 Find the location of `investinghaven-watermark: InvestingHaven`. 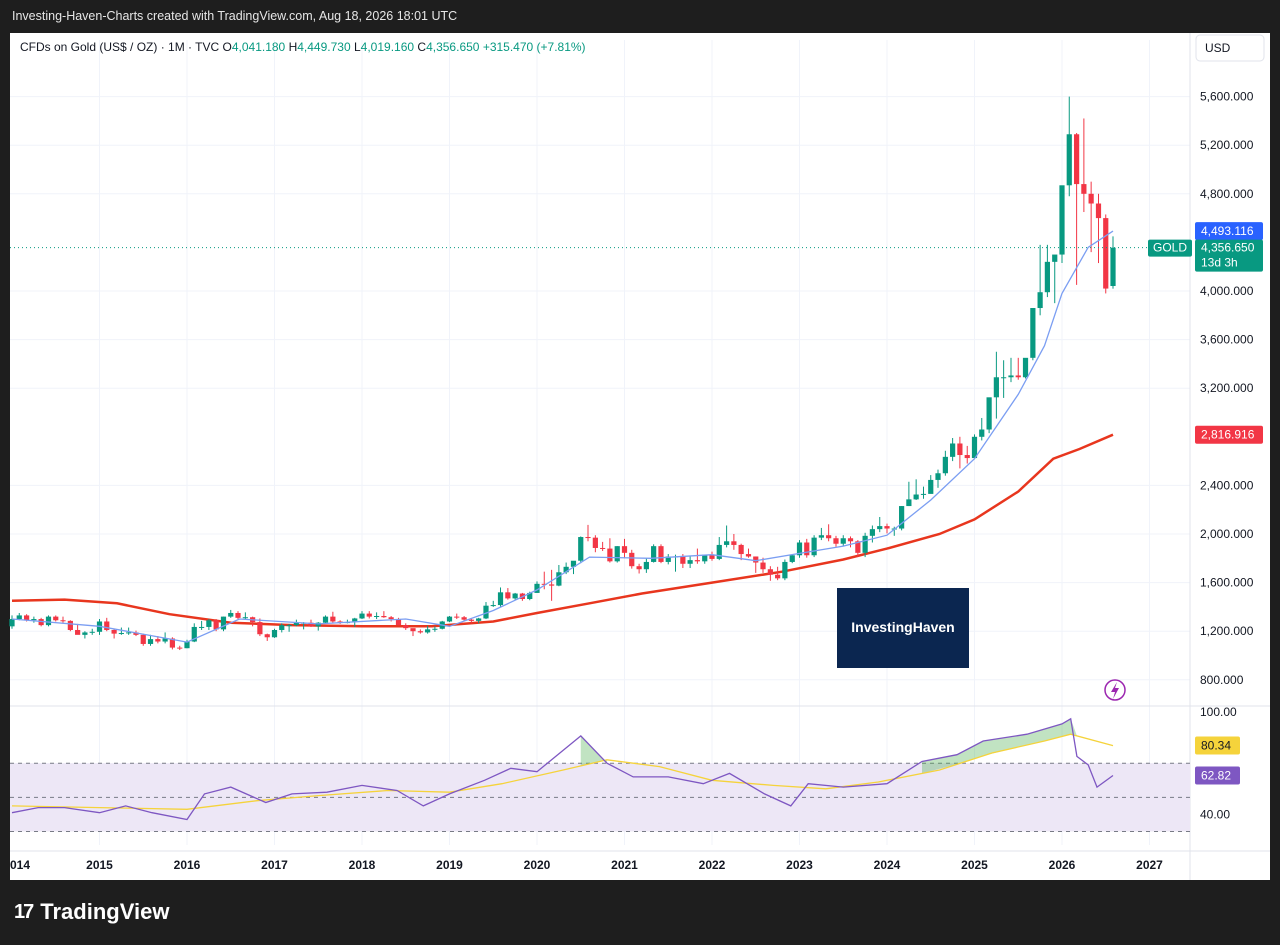

investinghaven-watermark: InvestingHaven is located at coordinates (903, 628).